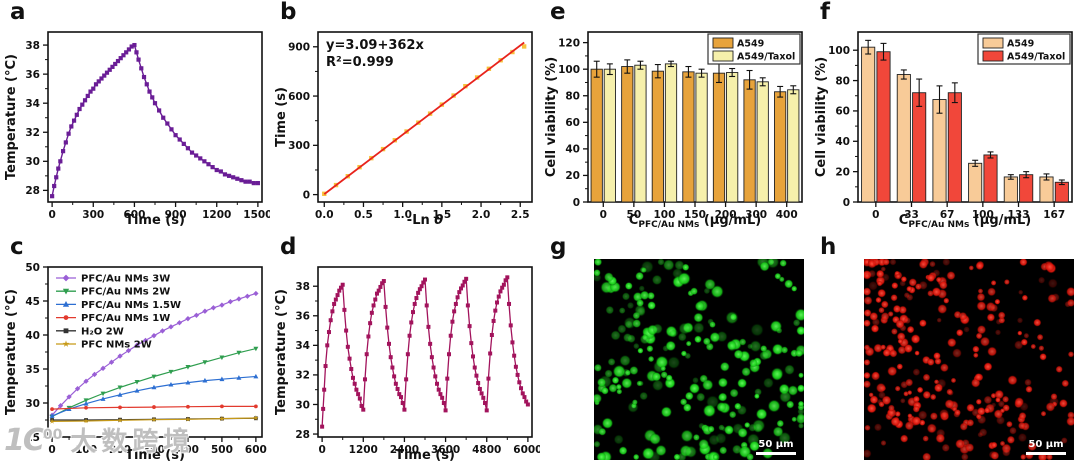 The height and width of the screenshot is (470, 1080). What do you see at coordinates (375, 45) in the screenshot?
I see `svg-text: y=3.09+362x` at bounding box center [375, 45].